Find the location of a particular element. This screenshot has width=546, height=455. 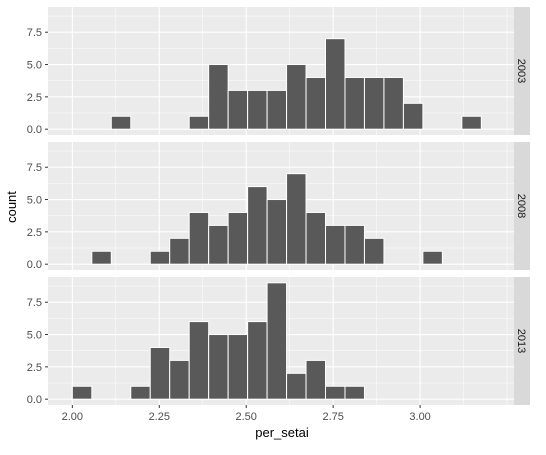

x-axis: 2.00 2.25 2.50 2.75 3.00 is located at coordinates (246, 414).